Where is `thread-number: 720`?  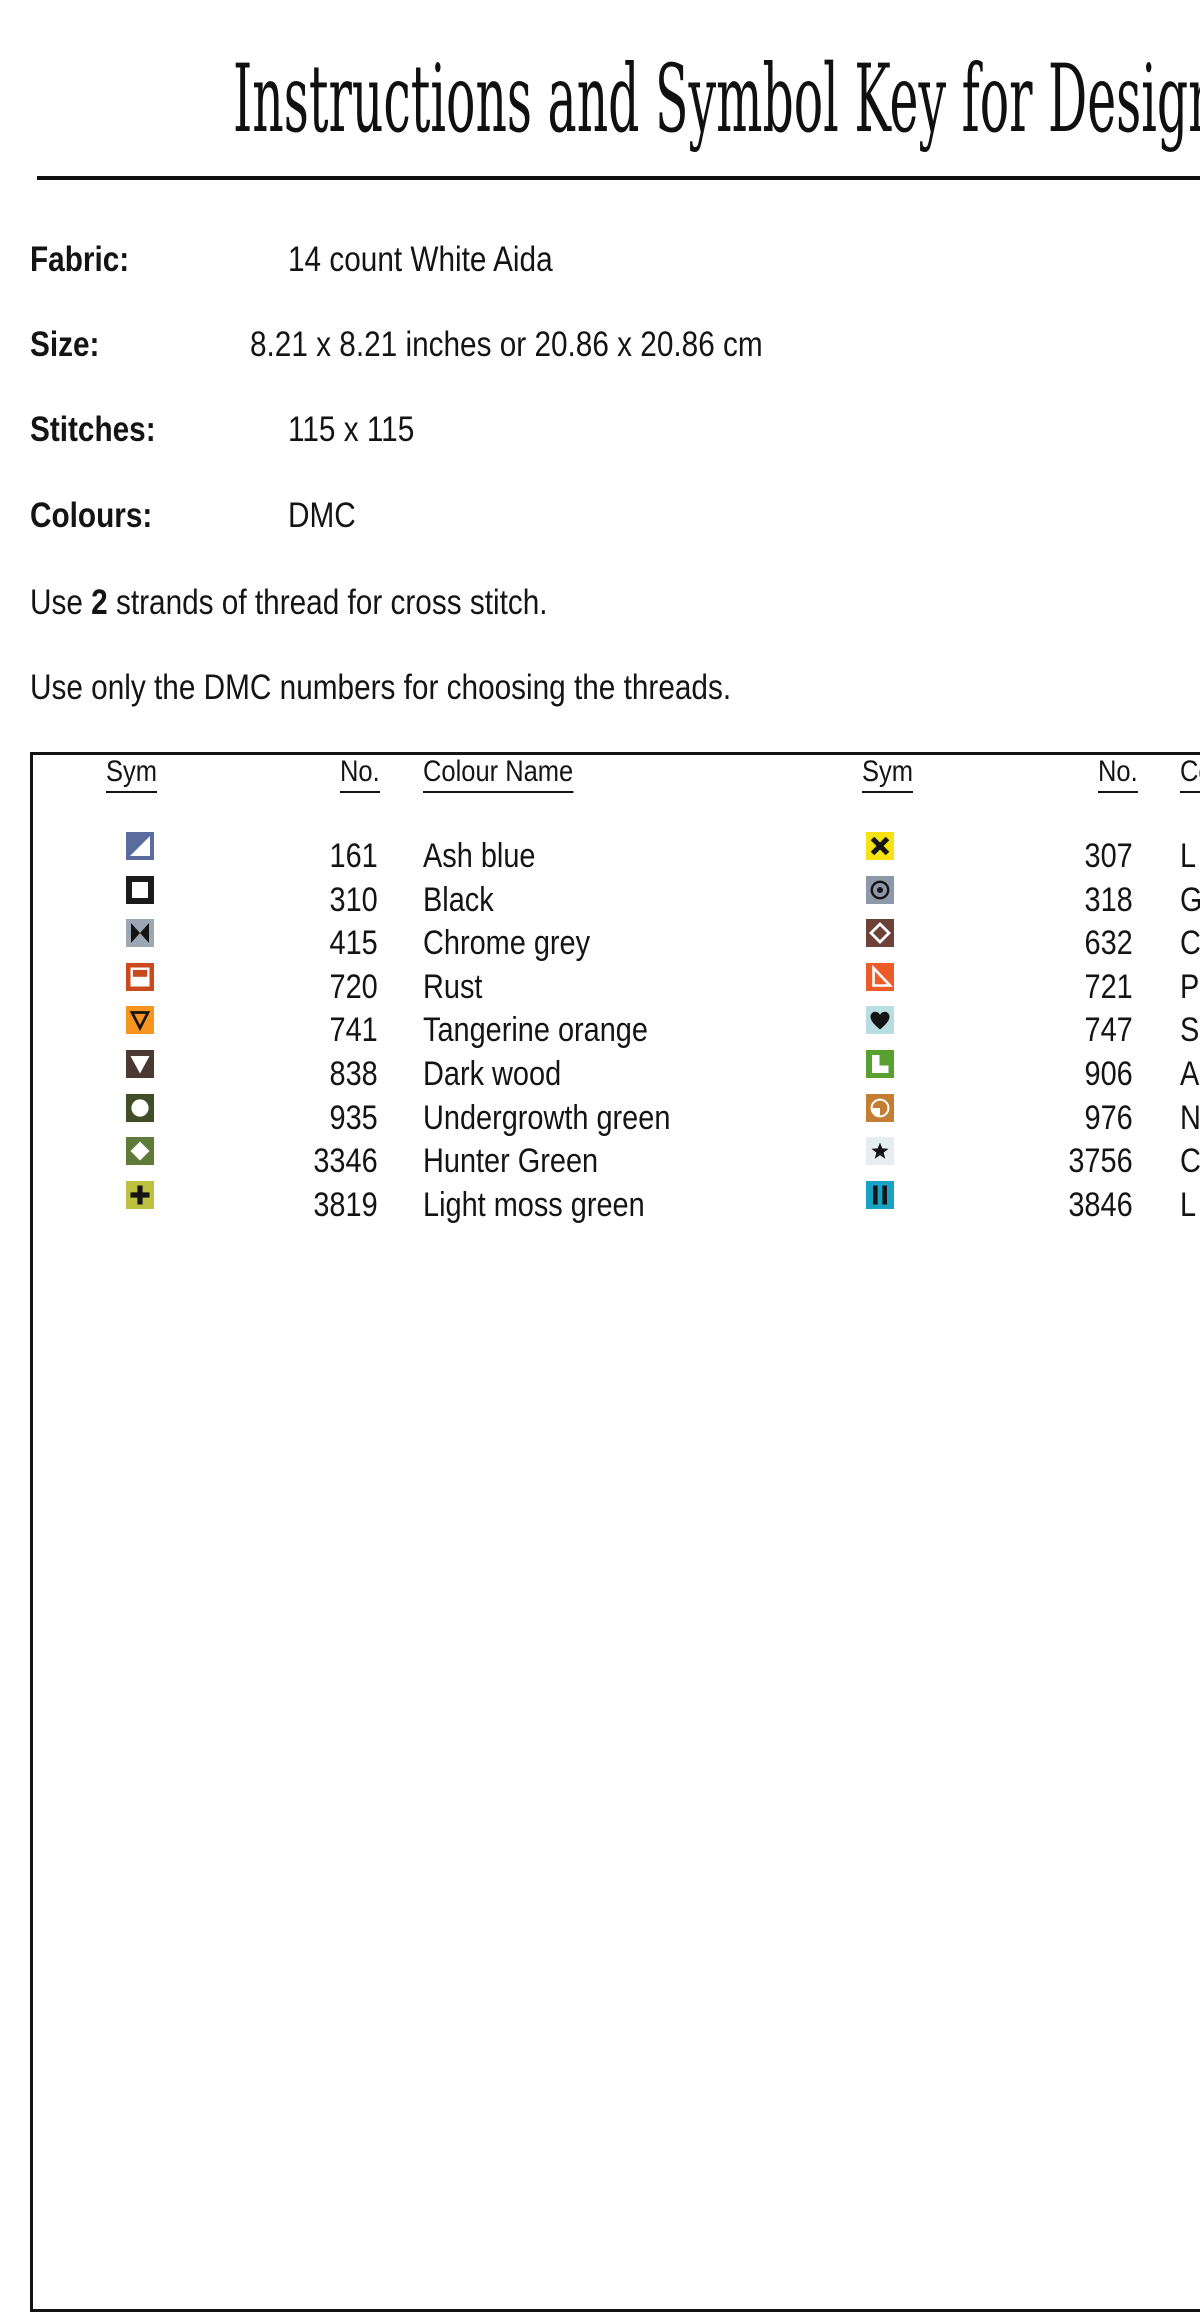
thread-number: 720 is located at coordinates (353, 987).